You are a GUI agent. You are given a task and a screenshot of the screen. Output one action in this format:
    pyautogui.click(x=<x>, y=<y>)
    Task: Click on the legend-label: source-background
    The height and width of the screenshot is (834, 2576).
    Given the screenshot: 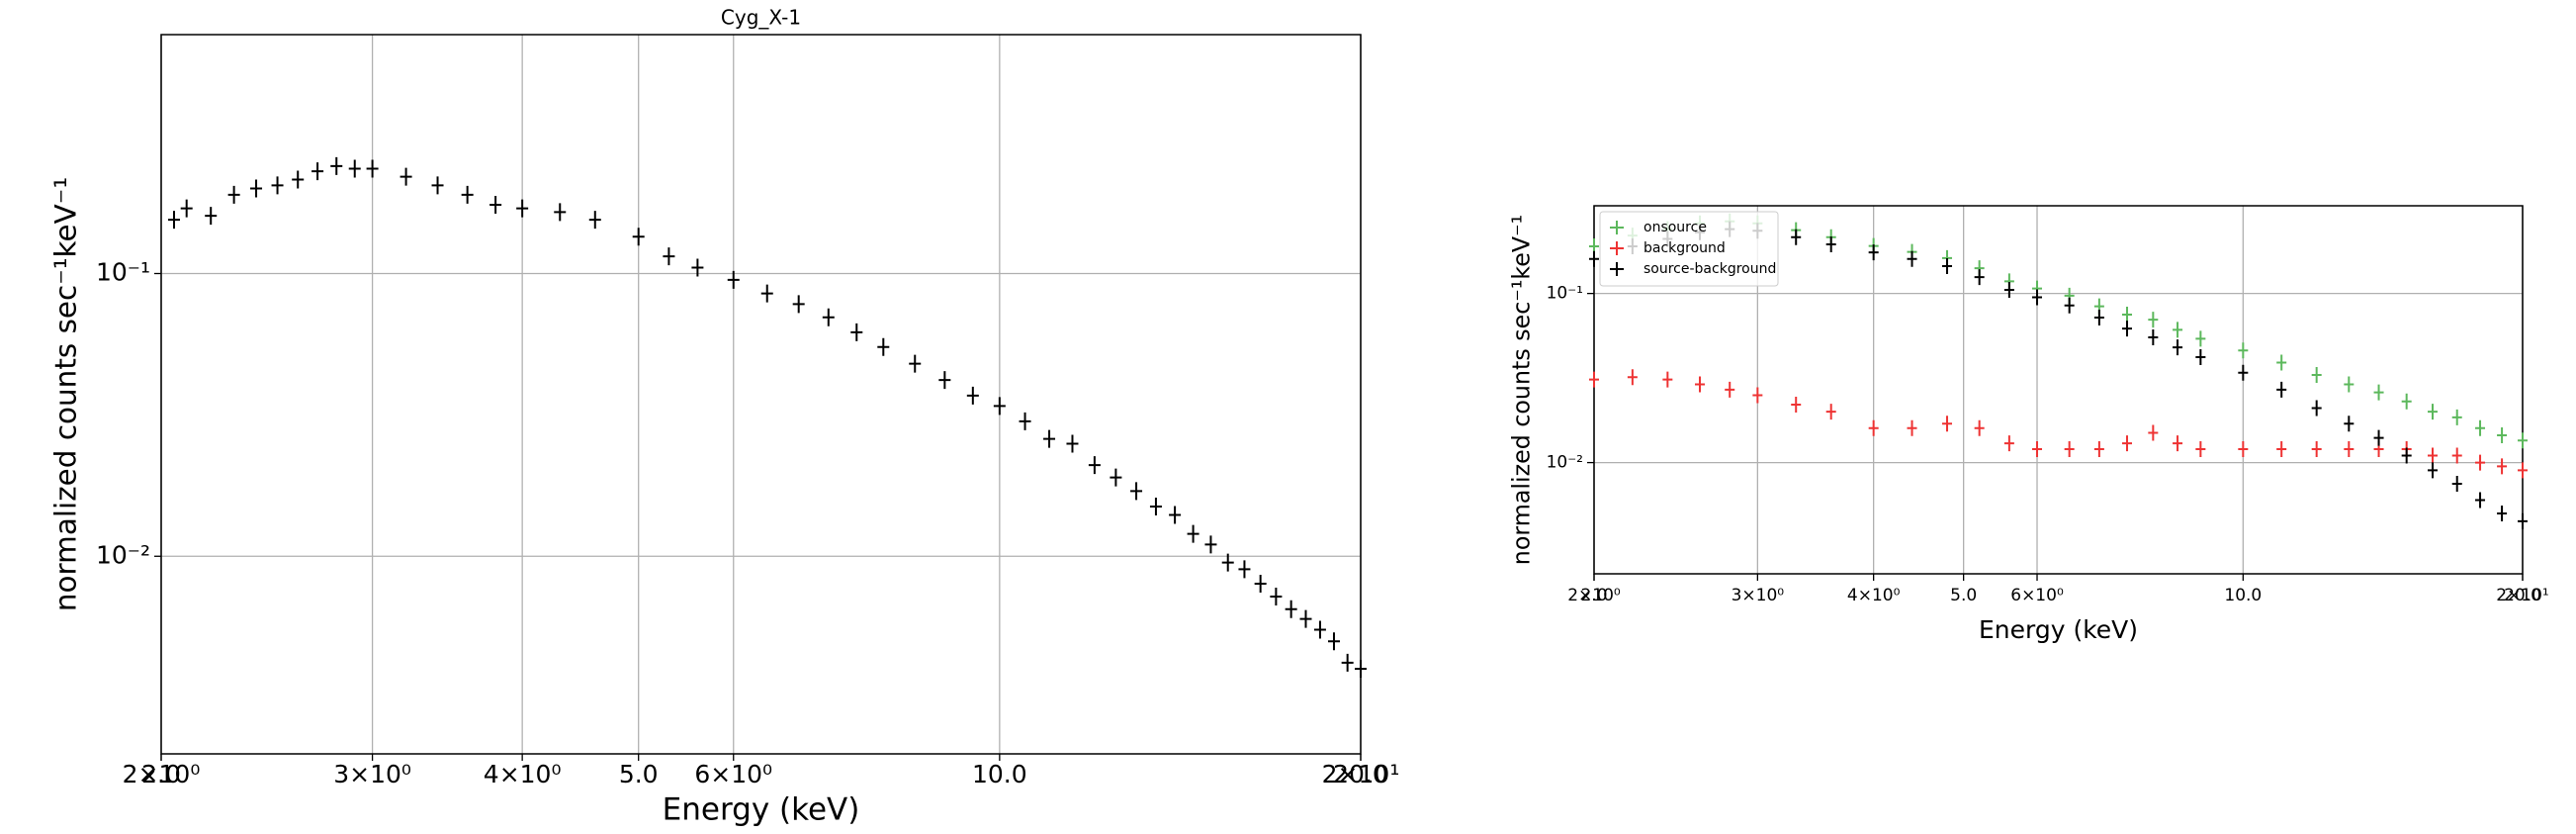 What is the action you would take?
    pyautogui.click(x=1709, y=269)
    